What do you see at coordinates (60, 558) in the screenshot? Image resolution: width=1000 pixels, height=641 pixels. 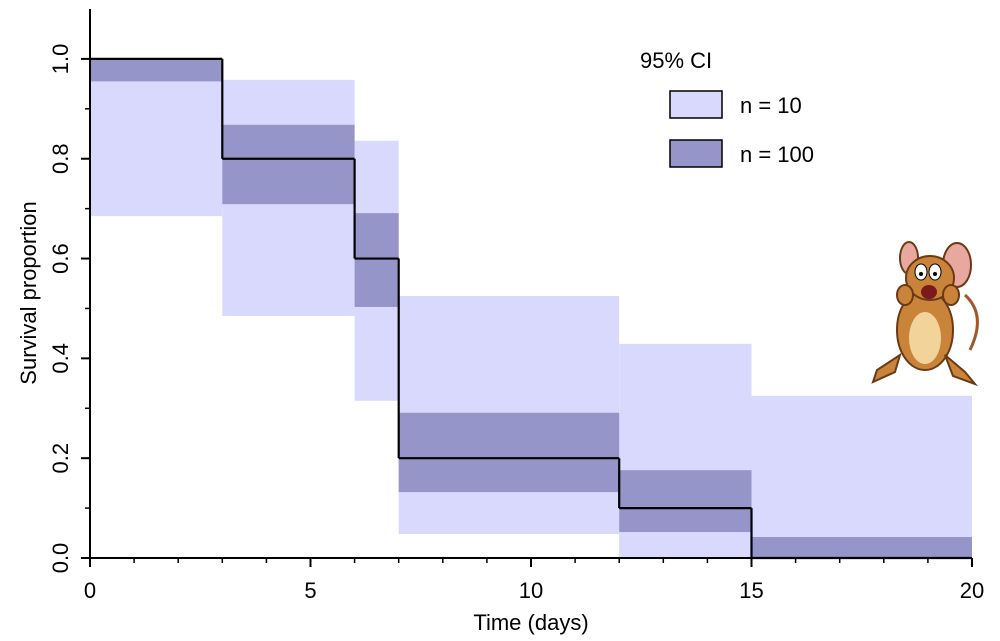 I see `y-tick-label: 0.0` at bounding box center [60, 558].